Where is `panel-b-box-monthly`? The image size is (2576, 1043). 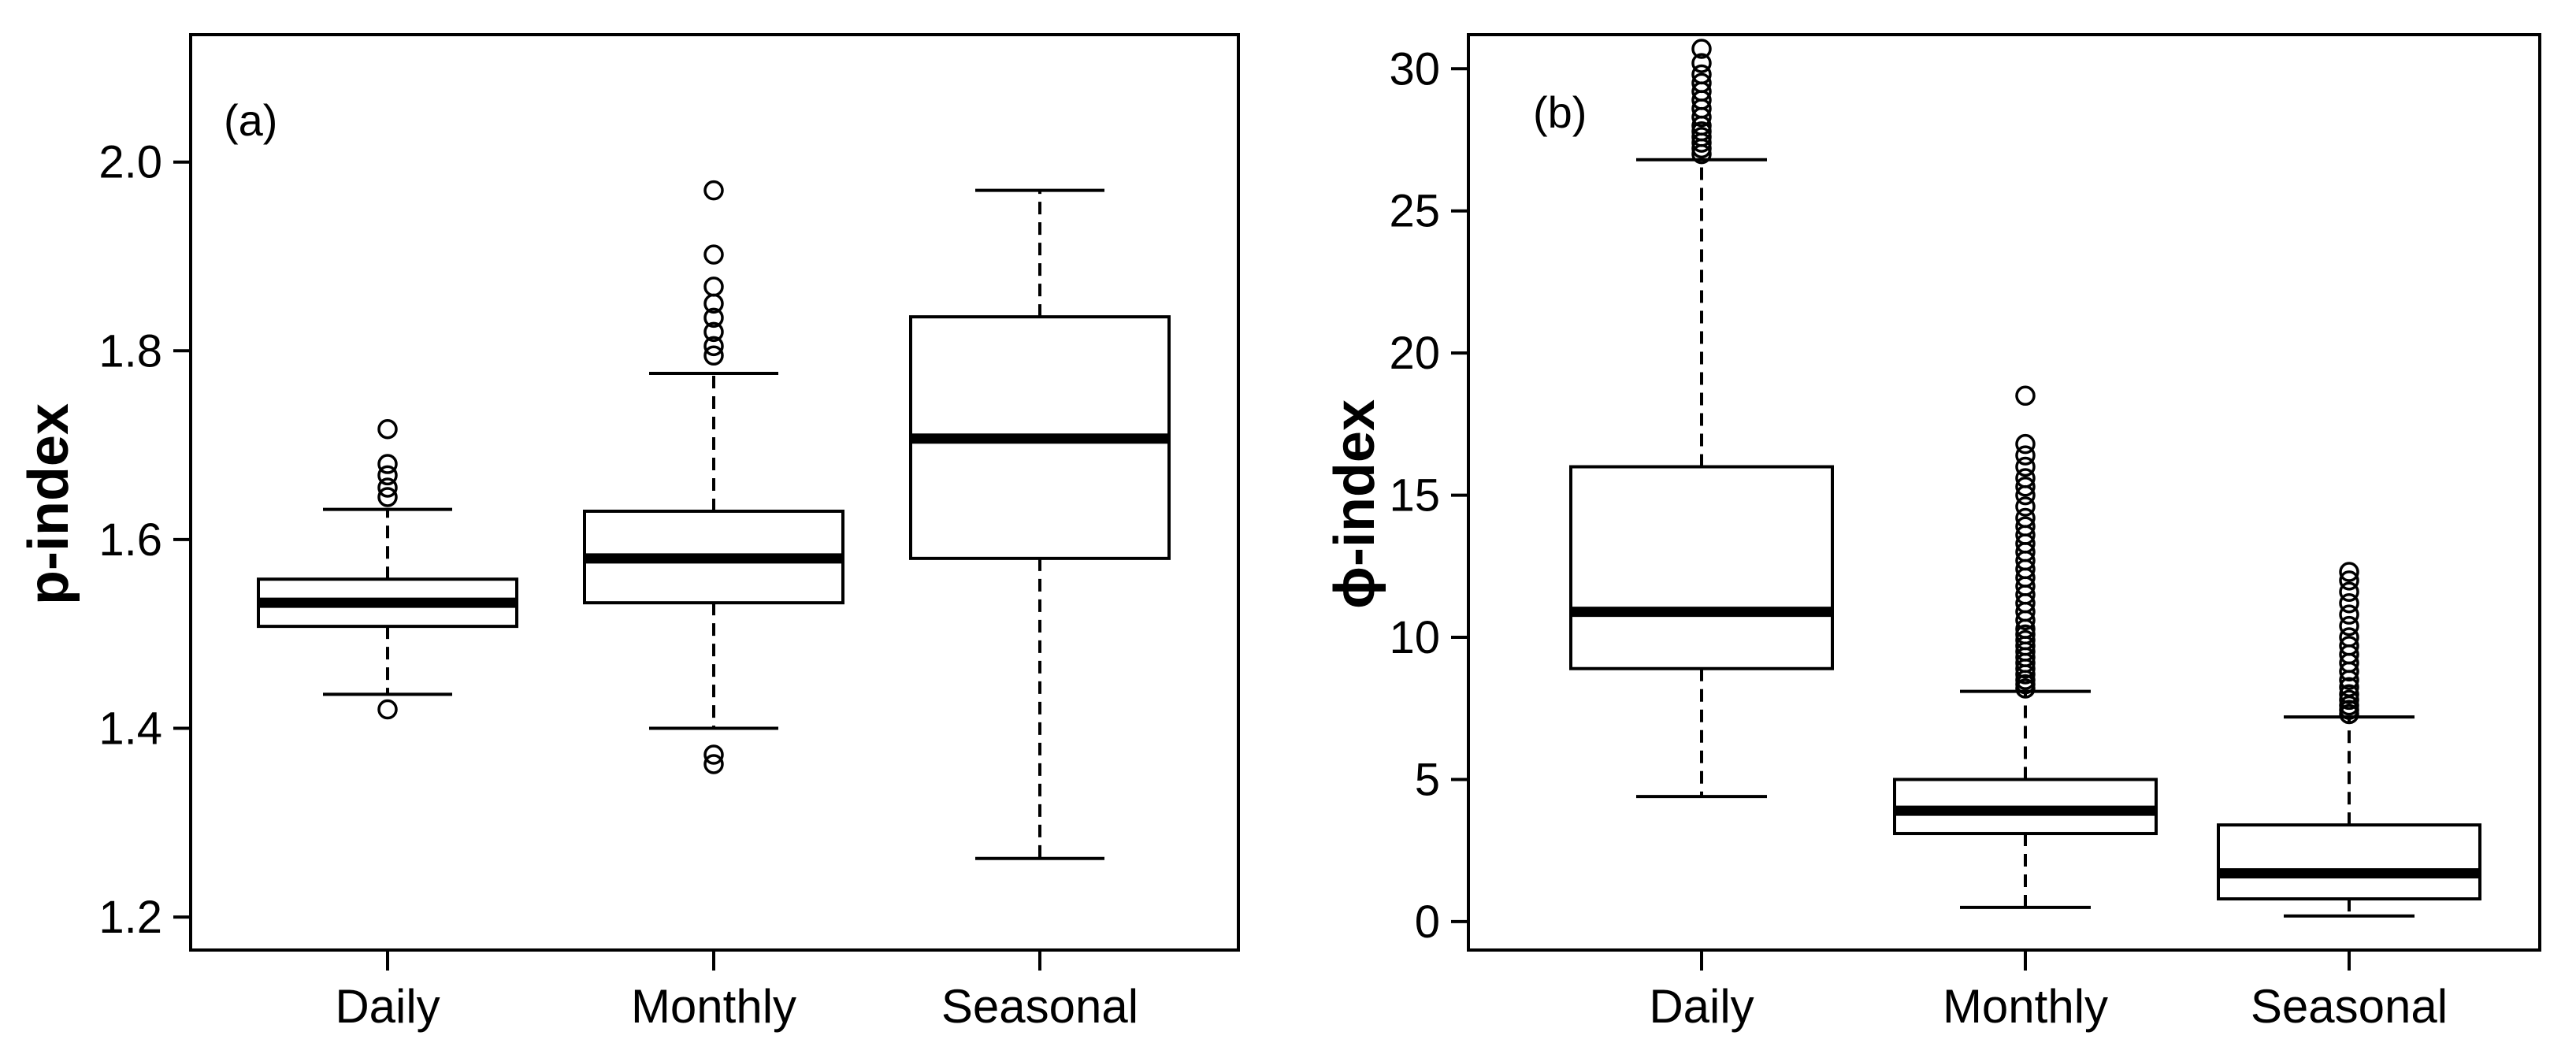 panel-b-box-monthly is located at coordinates (2025, 647).